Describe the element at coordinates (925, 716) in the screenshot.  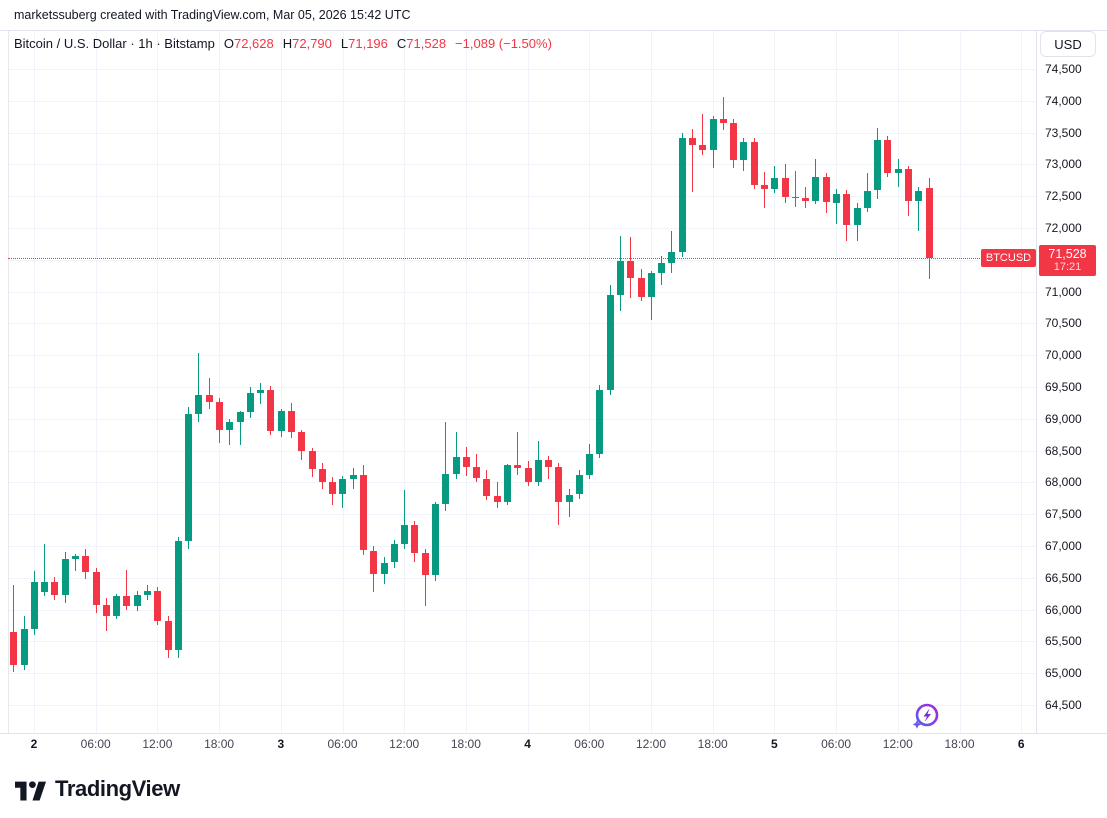
I see `quick-action-lightning-icon` at that location.